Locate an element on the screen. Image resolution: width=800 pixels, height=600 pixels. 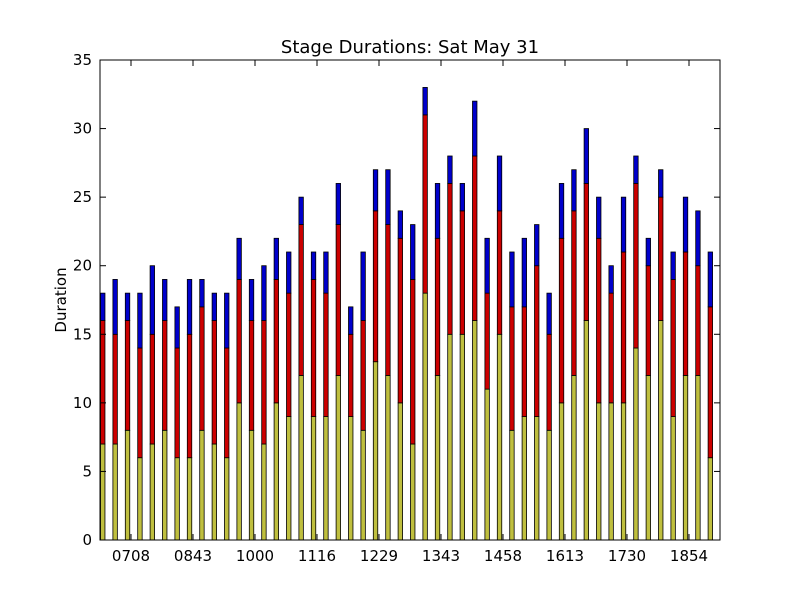
x-tick-label: 1000 is located at coordinates (255, 556).